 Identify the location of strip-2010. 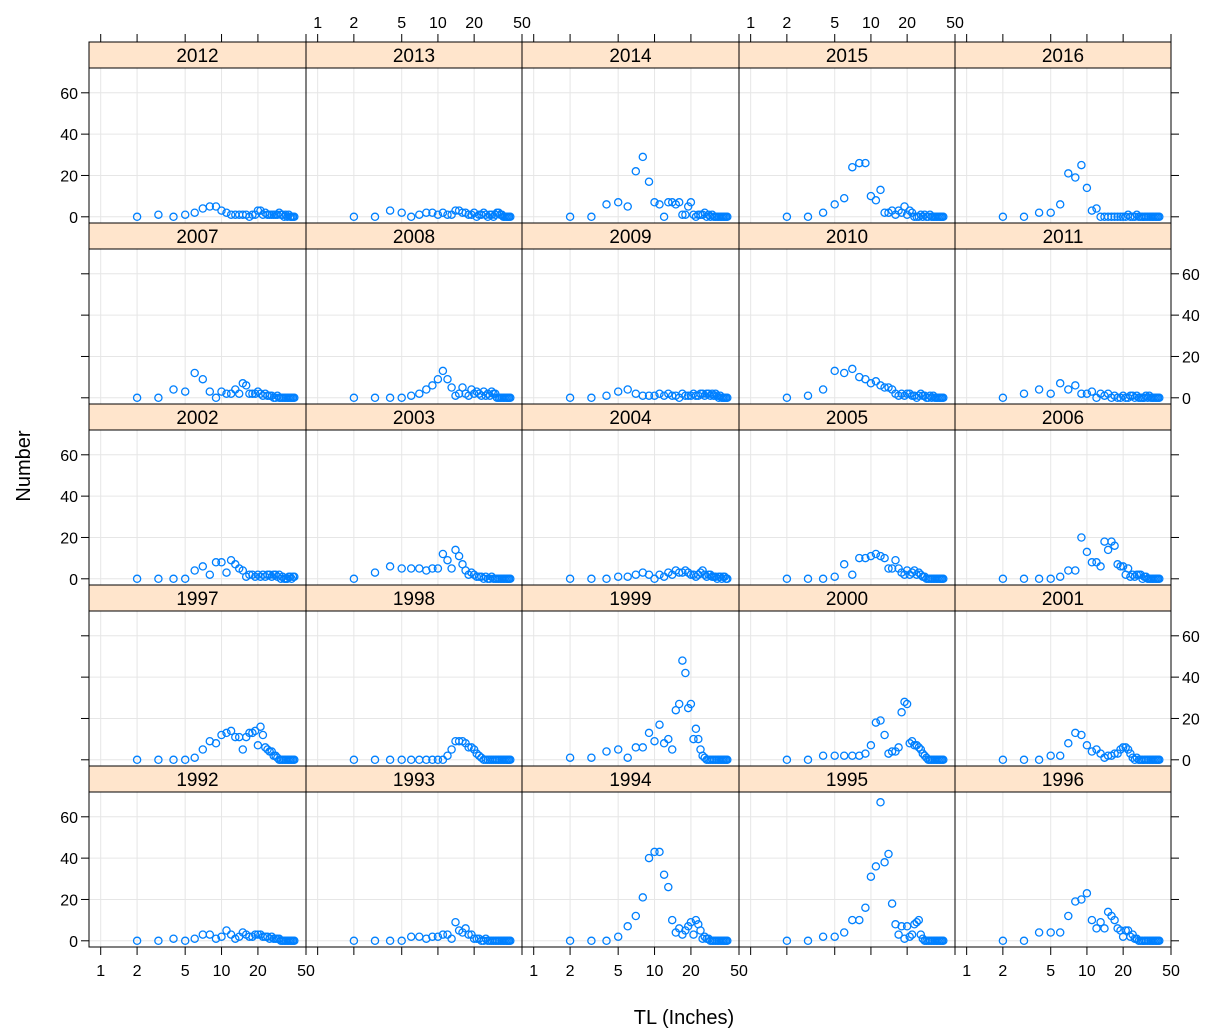
(847, 236).